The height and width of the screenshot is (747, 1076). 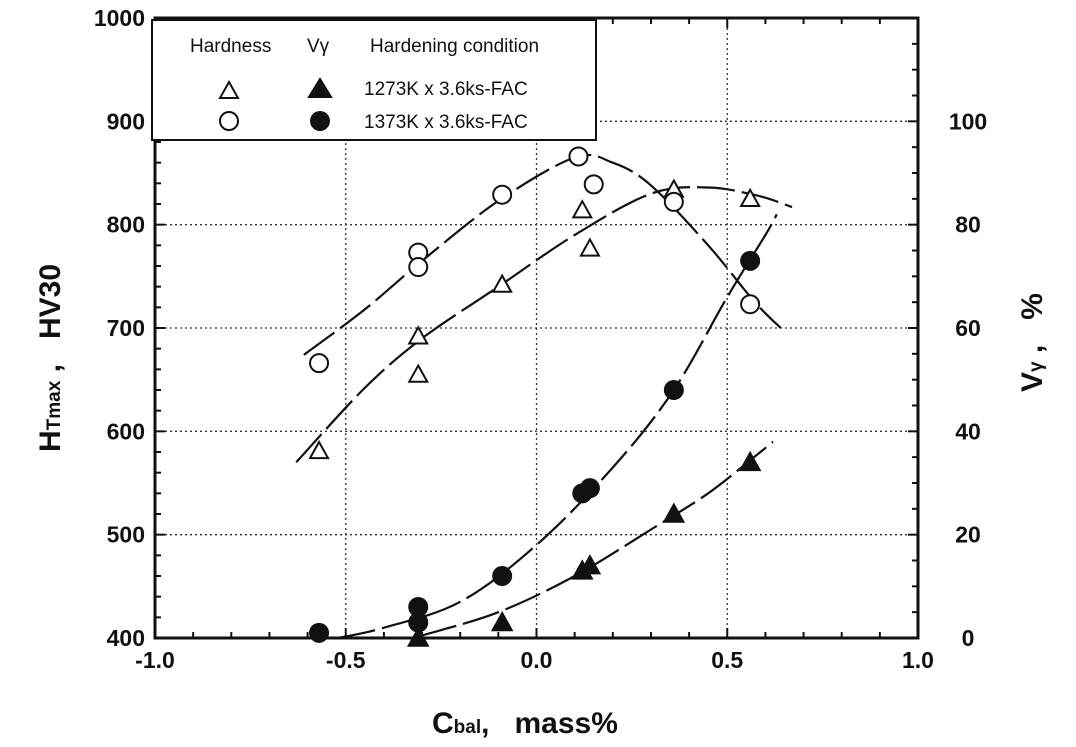 I want to click on y-left-tick-label: 1000, so click(x=119, y=18).